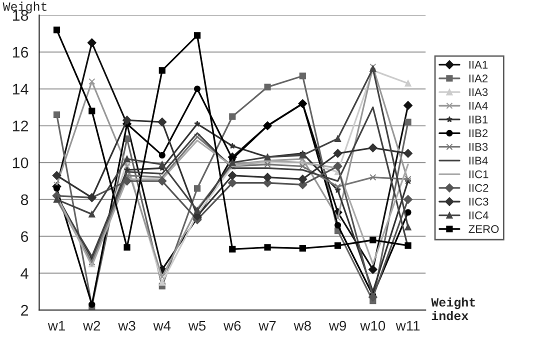 The width and height of the screenshot is (560, 337). What do you see at coordinates (24, 200) in the screenshot?
I see `y-tick-label: 8` at bounding box center [24, 200].